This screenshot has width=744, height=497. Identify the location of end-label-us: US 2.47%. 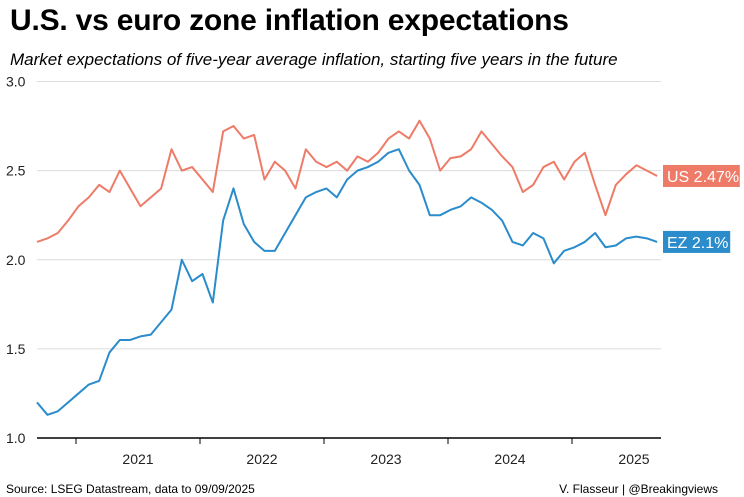
(701, 175).